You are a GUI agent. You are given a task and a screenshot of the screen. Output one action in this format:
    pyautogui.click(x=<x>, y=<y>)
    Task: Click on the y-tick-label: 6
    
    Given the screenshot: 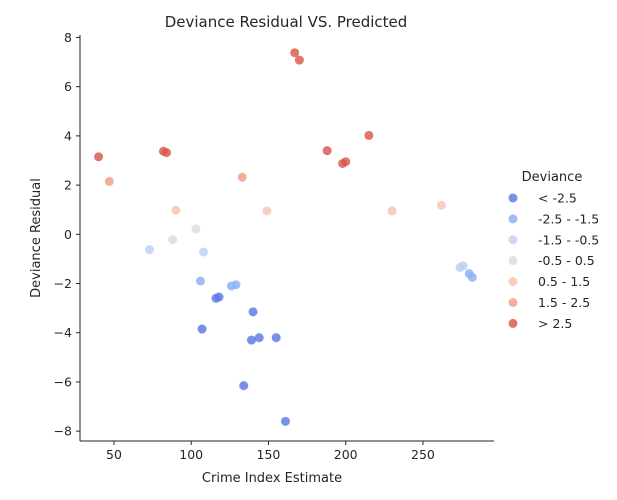 What is the action you would take?
    pyautogui.click(x=68, y=86)
    